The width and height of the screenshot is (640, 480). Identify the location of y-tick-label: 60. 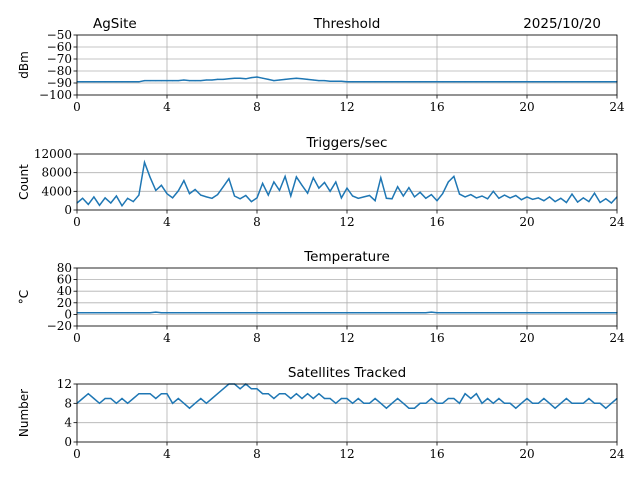
(64, 280).